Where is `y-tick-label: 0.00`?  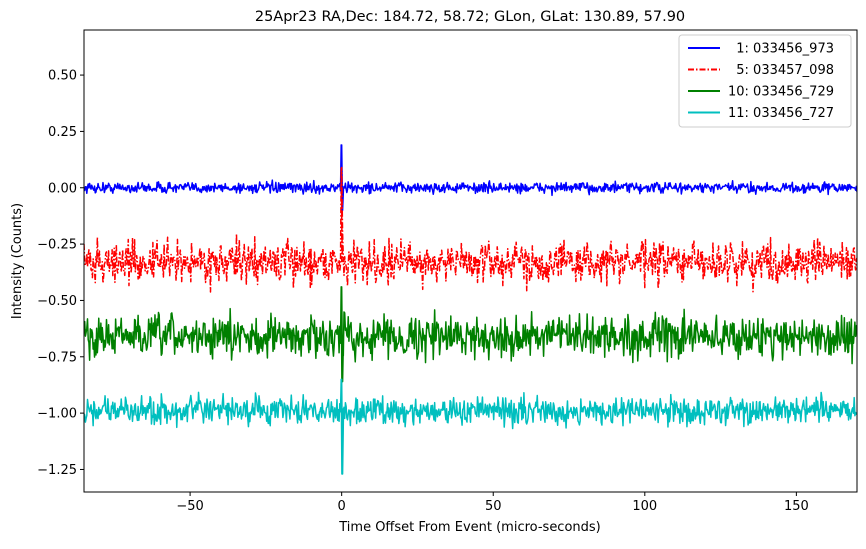 y-tick-label: 0.00 is located at coordinates (62, 188).